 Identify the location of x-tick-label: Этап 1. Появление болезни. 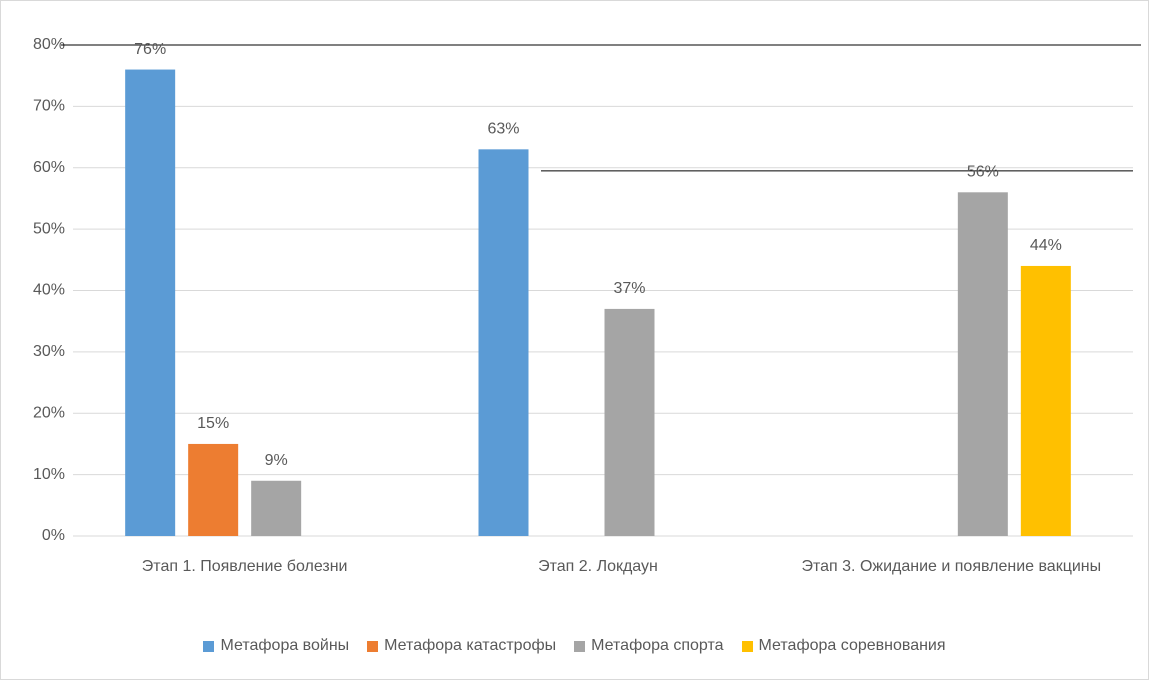
(244, 566).